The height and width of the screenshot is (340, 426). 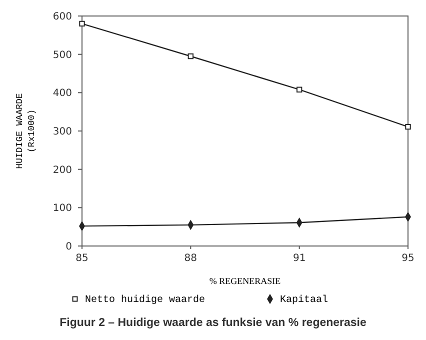 I want to click on y-tick-label: 400, so click(x=62, y=94).